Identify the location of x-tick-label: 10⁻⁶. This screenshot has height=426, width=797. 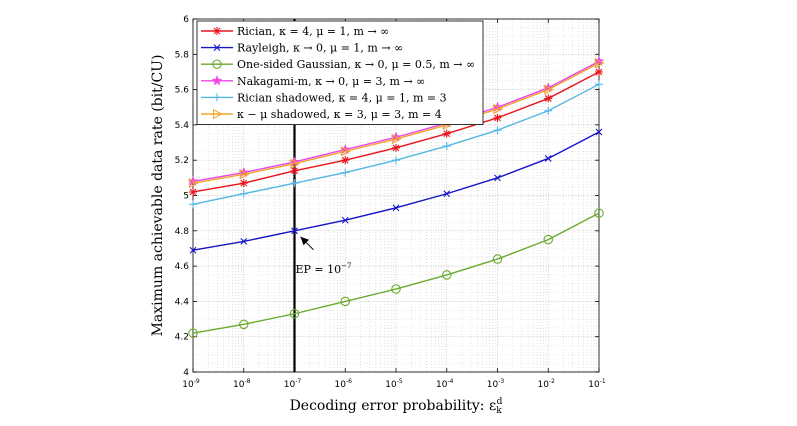
(344, 384).